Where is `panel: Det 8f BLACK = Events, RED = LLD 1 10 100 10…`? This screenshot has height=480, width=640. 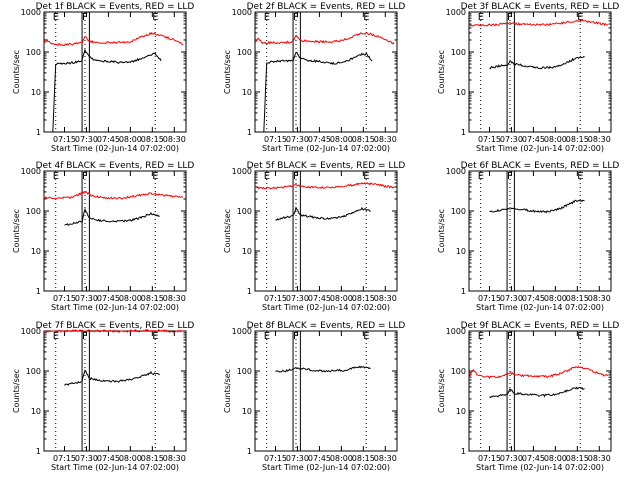
panel: Det 8f BLACK = Events, RED = LLD 1 10 100 10… is located at coordinates (314, 396).